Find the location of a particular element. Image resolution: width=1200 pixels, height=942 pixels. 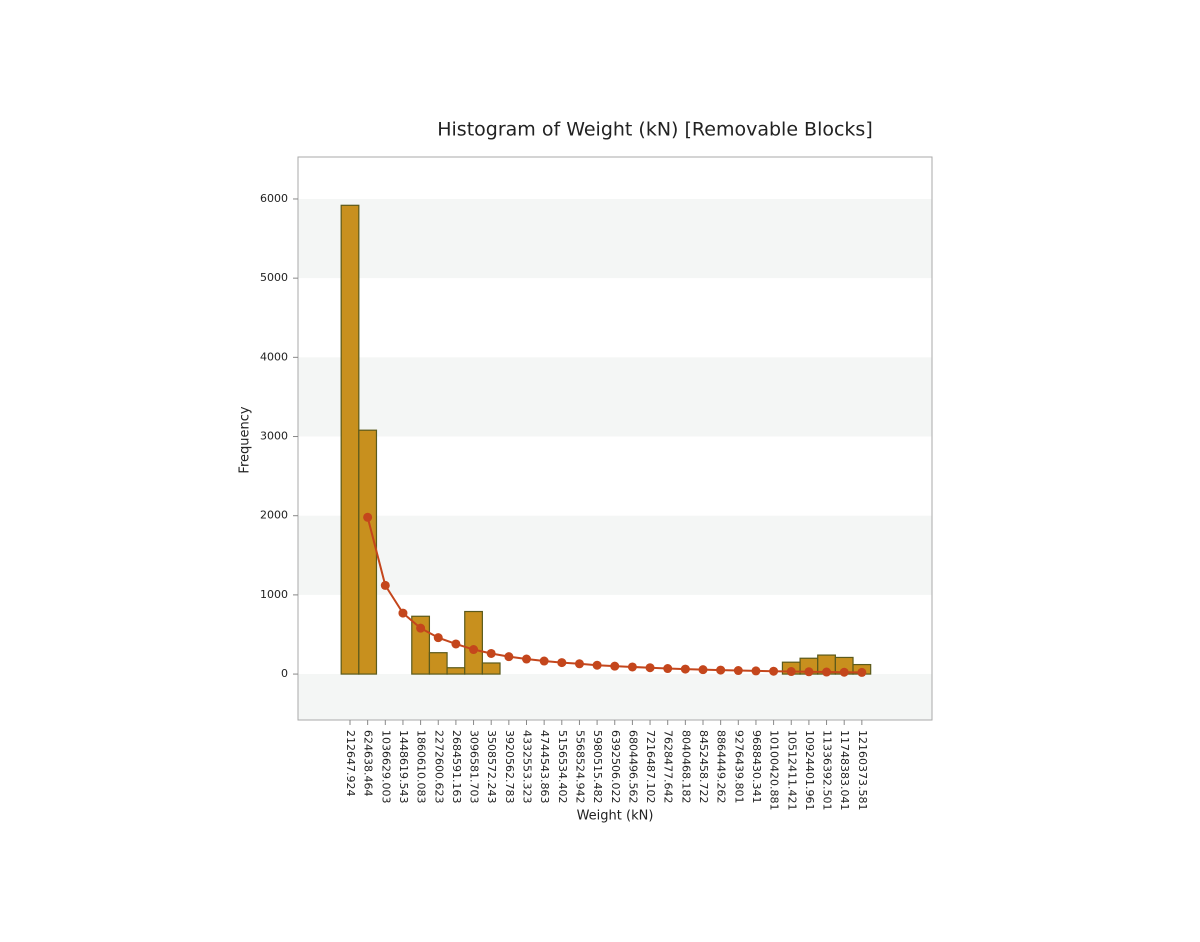

x-tick-label: 8864449.262 is located at coordinates (721, 766).